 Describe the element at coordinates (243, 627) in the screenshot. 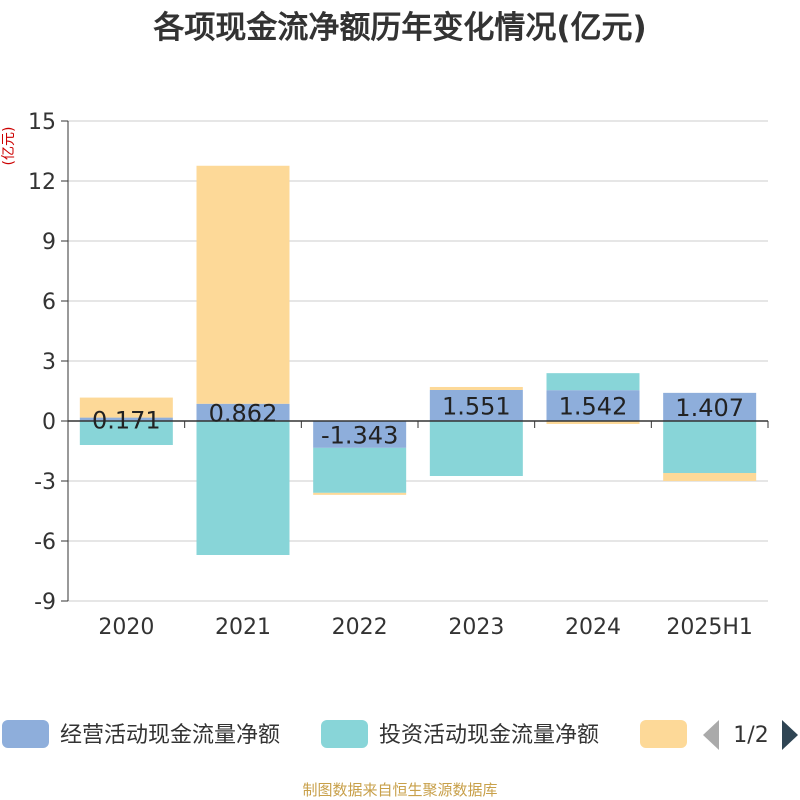

I see `x-tick-label: 2021` at that location.